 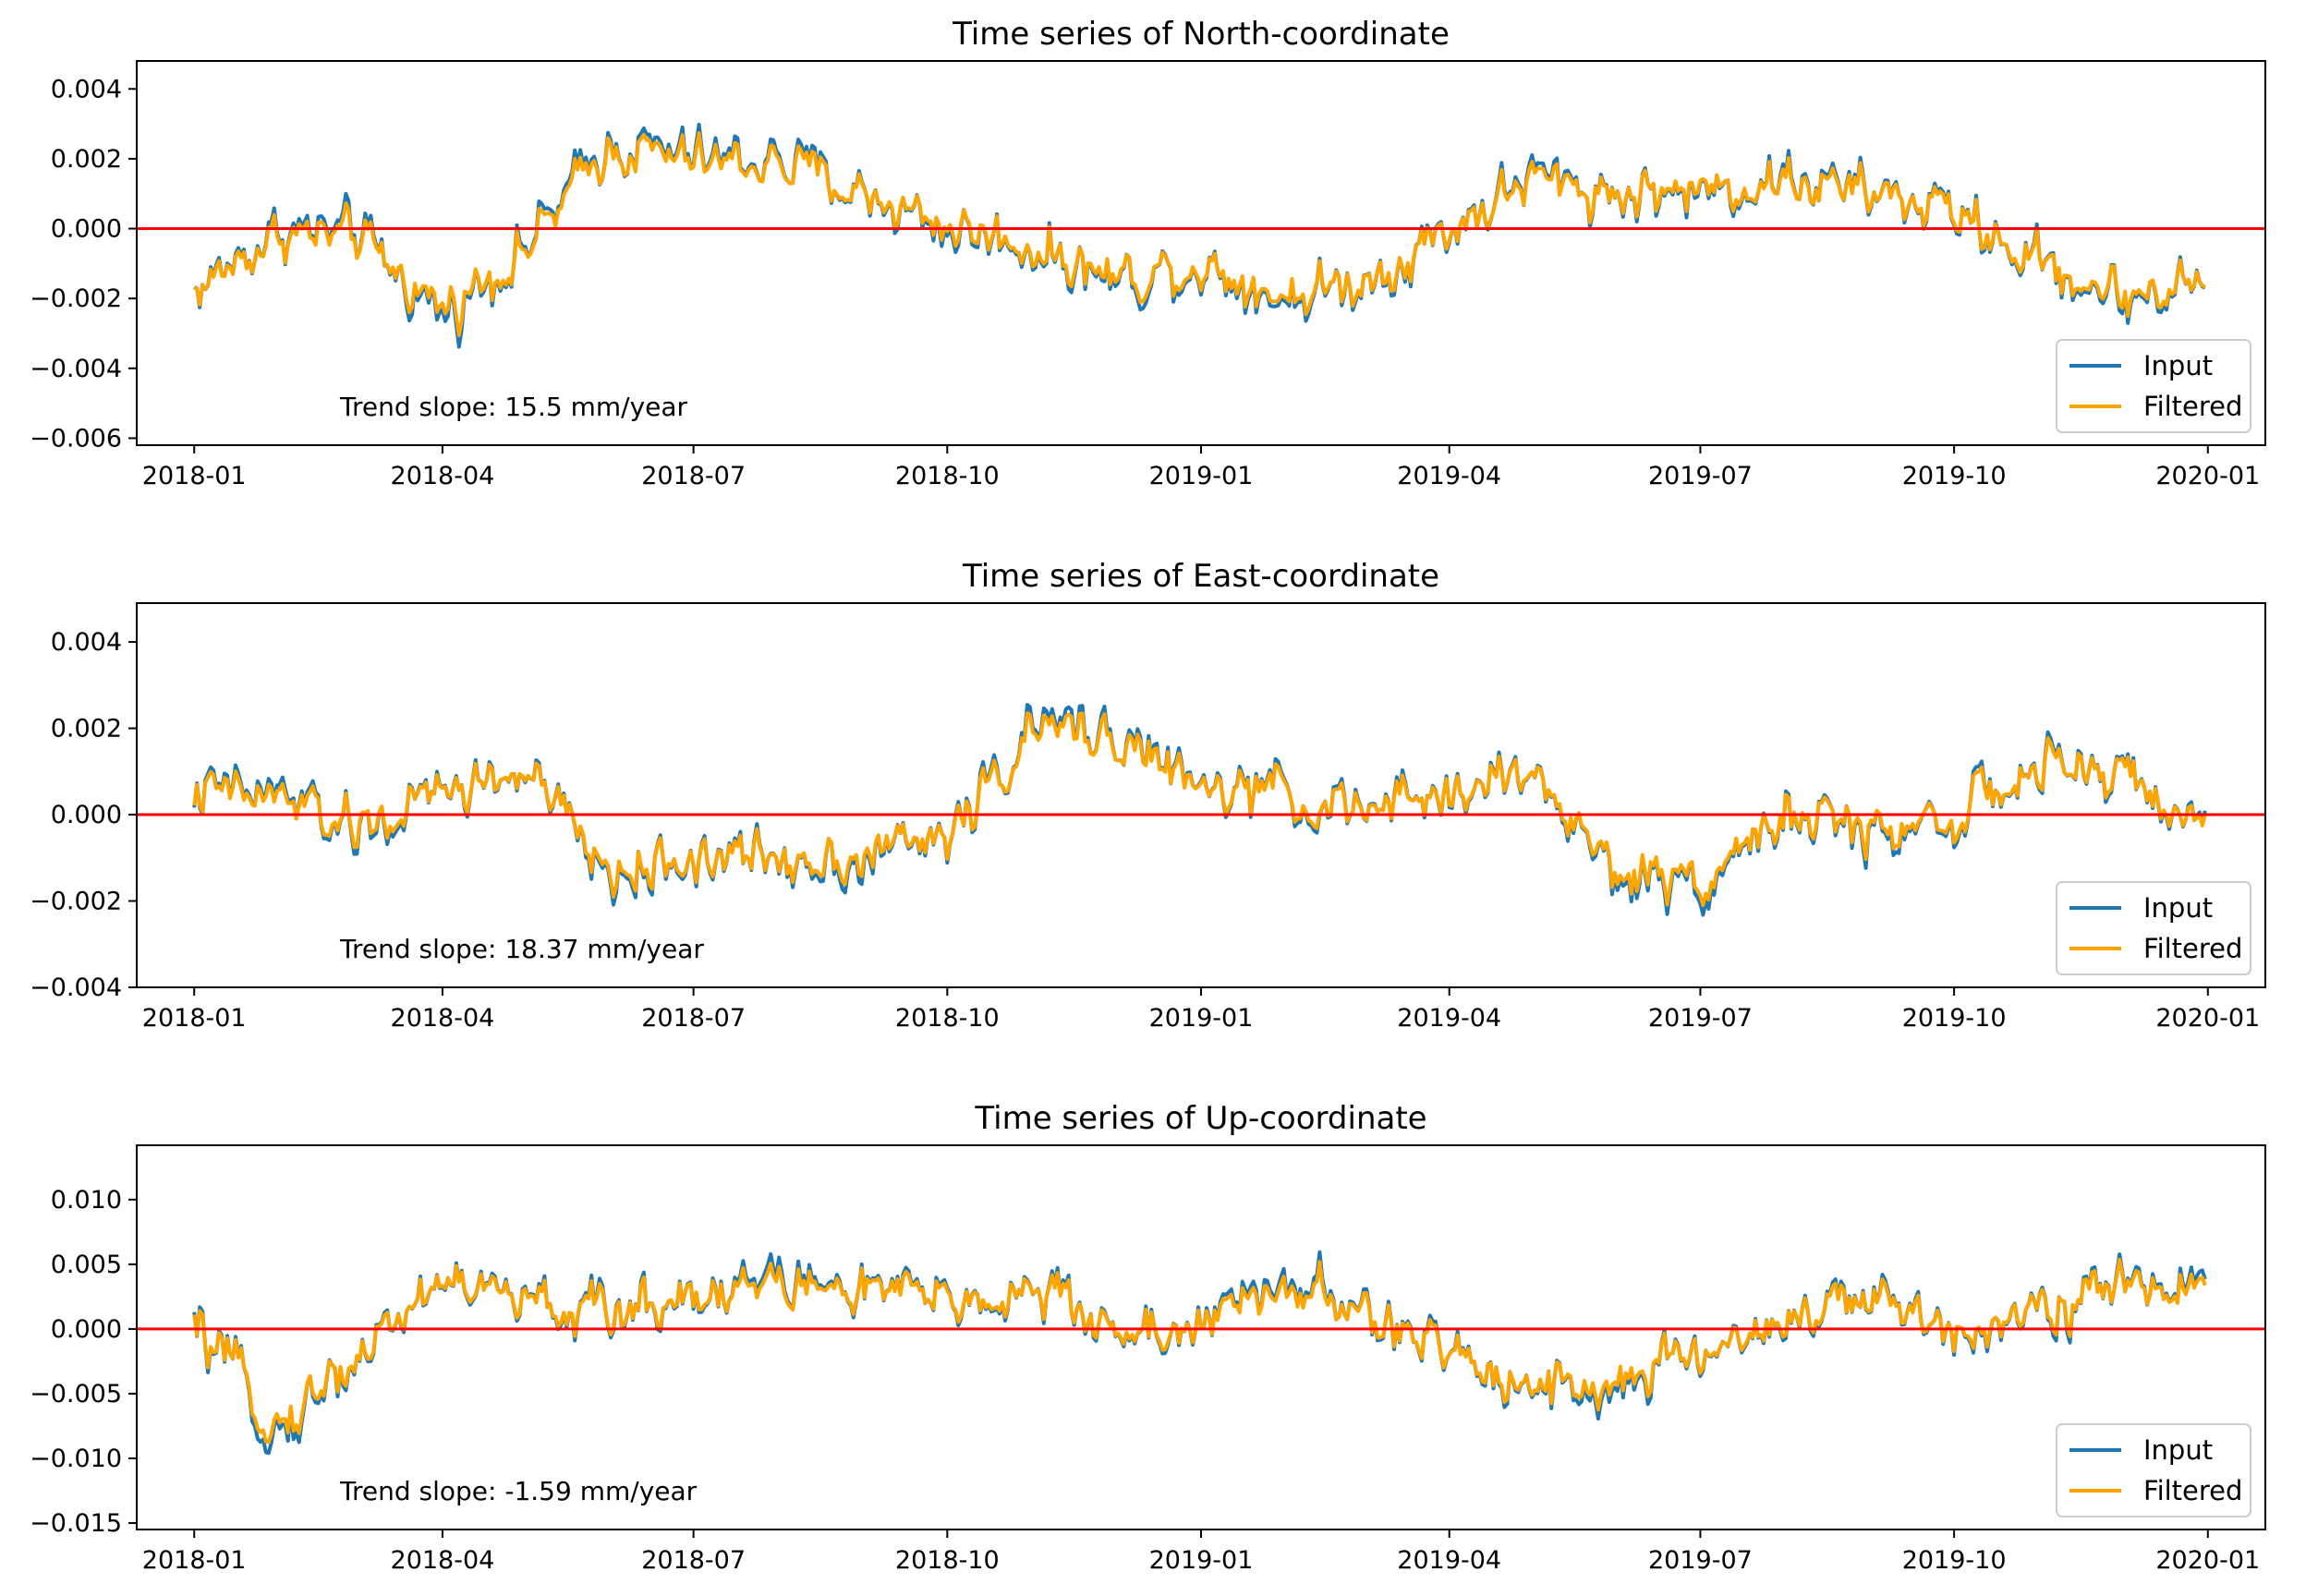 I want to click on trend-slope-annotation: Trend slope: 18.37 mm/year, so click(x=521, y=949).